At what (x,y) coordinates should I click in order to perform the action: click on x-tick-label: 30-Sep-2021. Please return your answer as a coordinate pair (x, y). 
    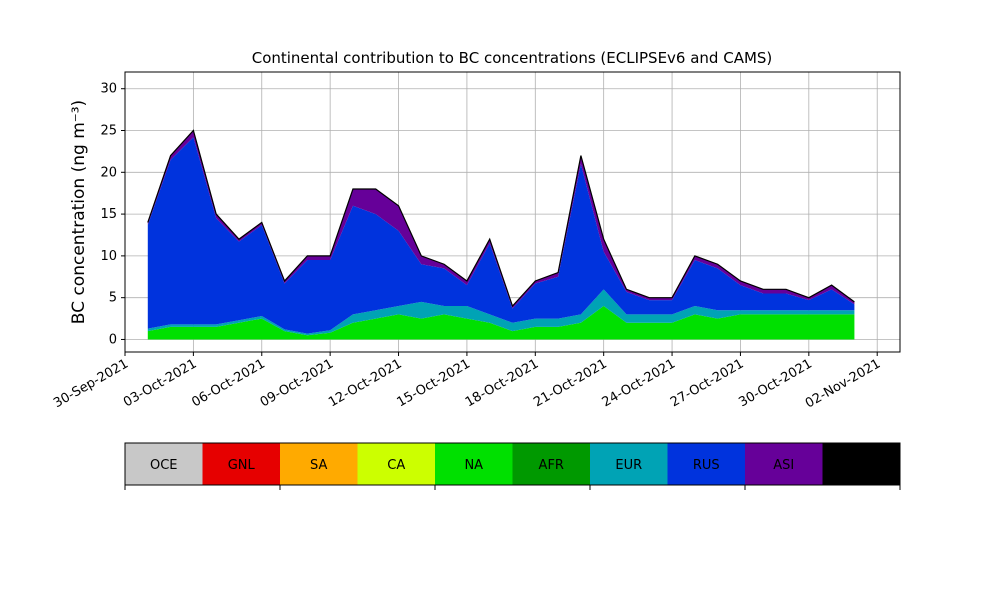
    Looking at the image, I should click on (91, 383).